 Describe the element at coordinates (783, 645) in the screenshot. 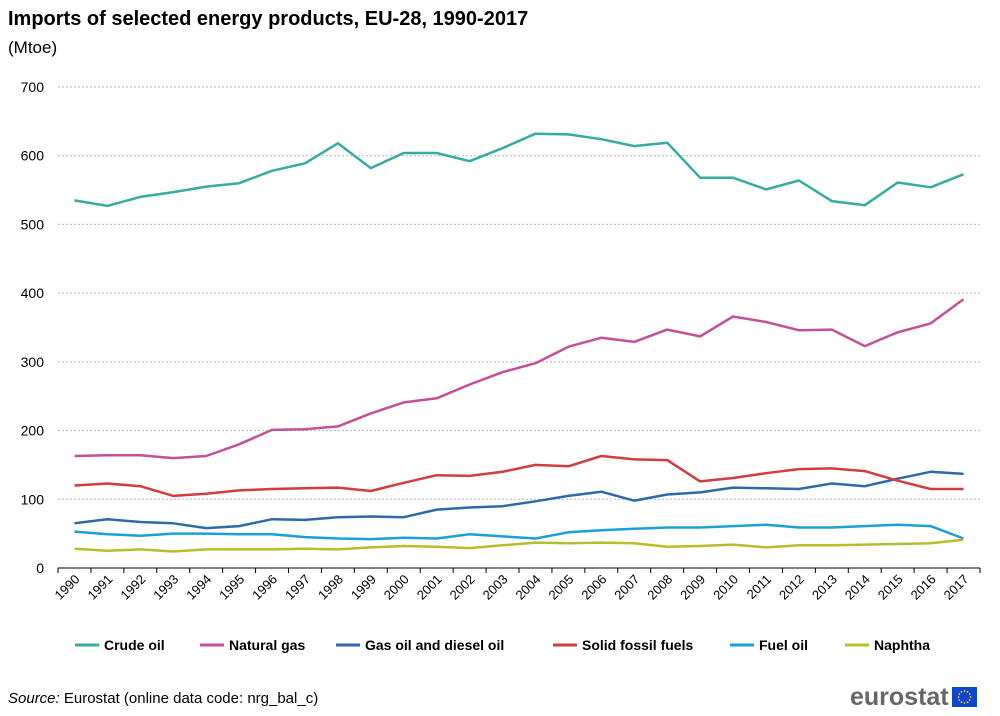

I see `legend-label: Fuel oil` at that location.